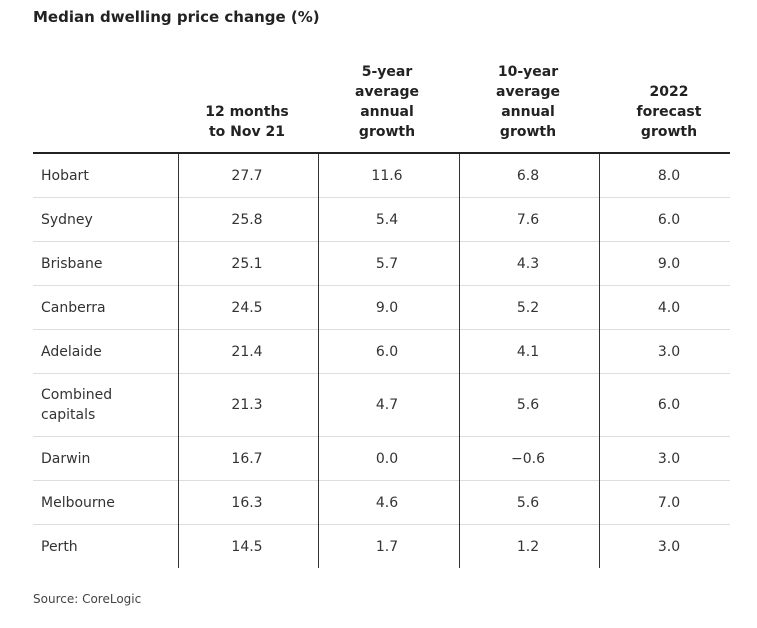  What do you see at coordinates (59, 546) in the screenshot?
I see `row-label: Perth` at bounding box center [59, 546].